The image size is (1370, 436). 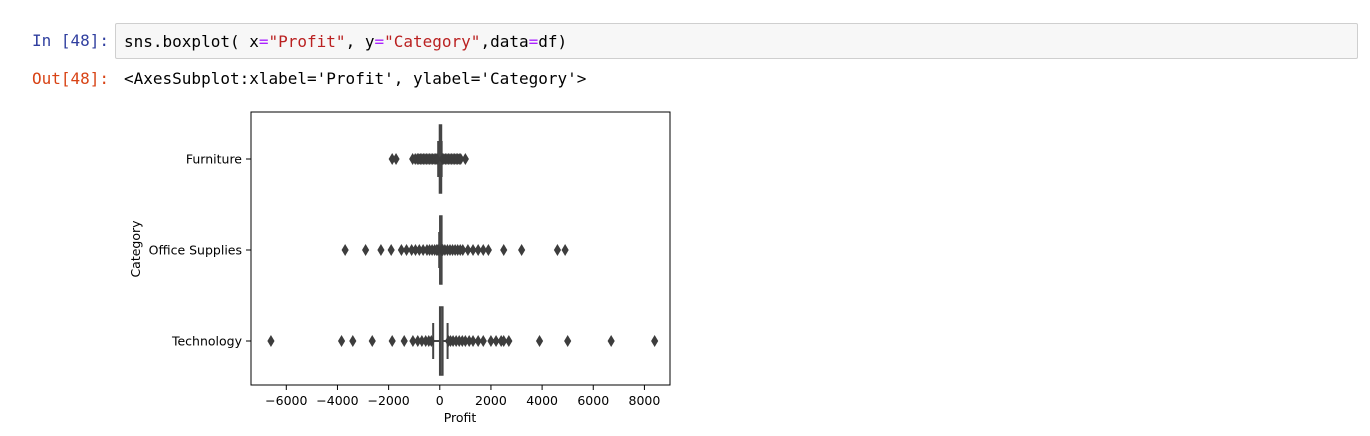 What do you see at coordinates (71, 40) in the screenshot?
I see `input-prompt: In [48]:` at bounding box center [71, 40].